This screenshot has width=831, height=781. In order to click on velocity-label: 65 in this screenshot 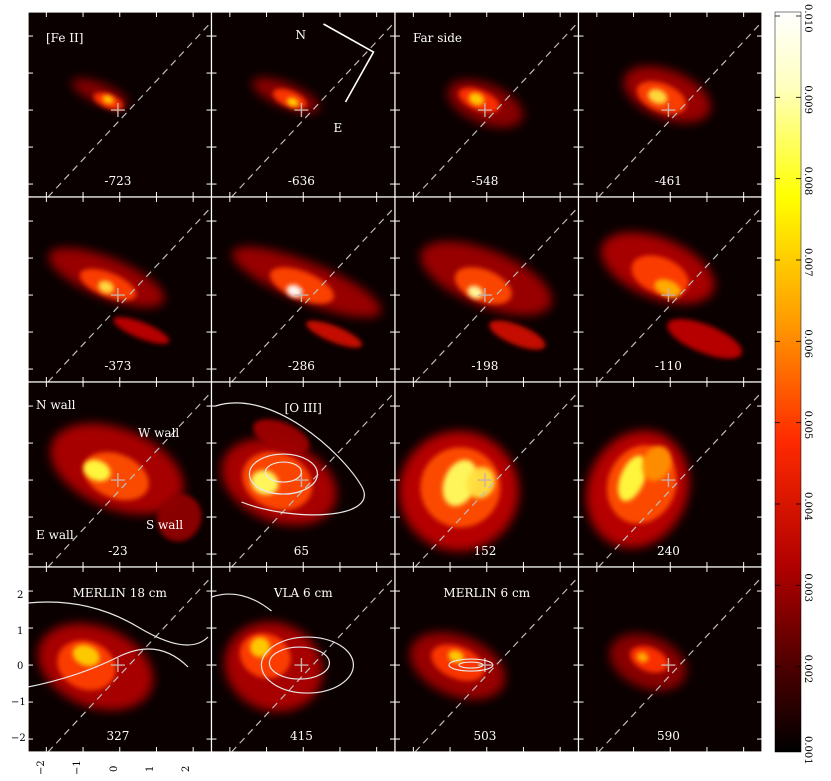, I will do `click(301, 551)`.